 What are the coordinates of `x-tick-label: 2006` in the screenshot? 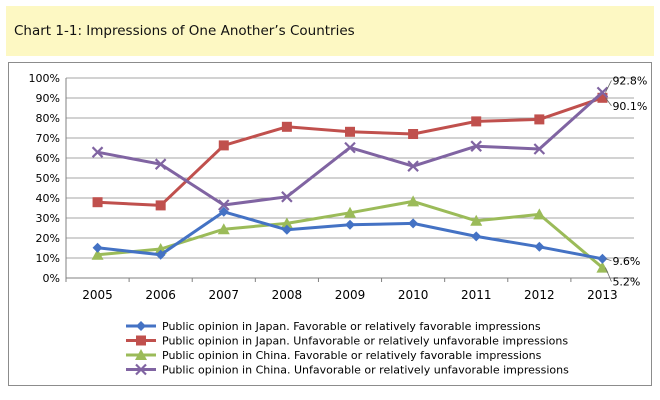 It's located at (160, 295).